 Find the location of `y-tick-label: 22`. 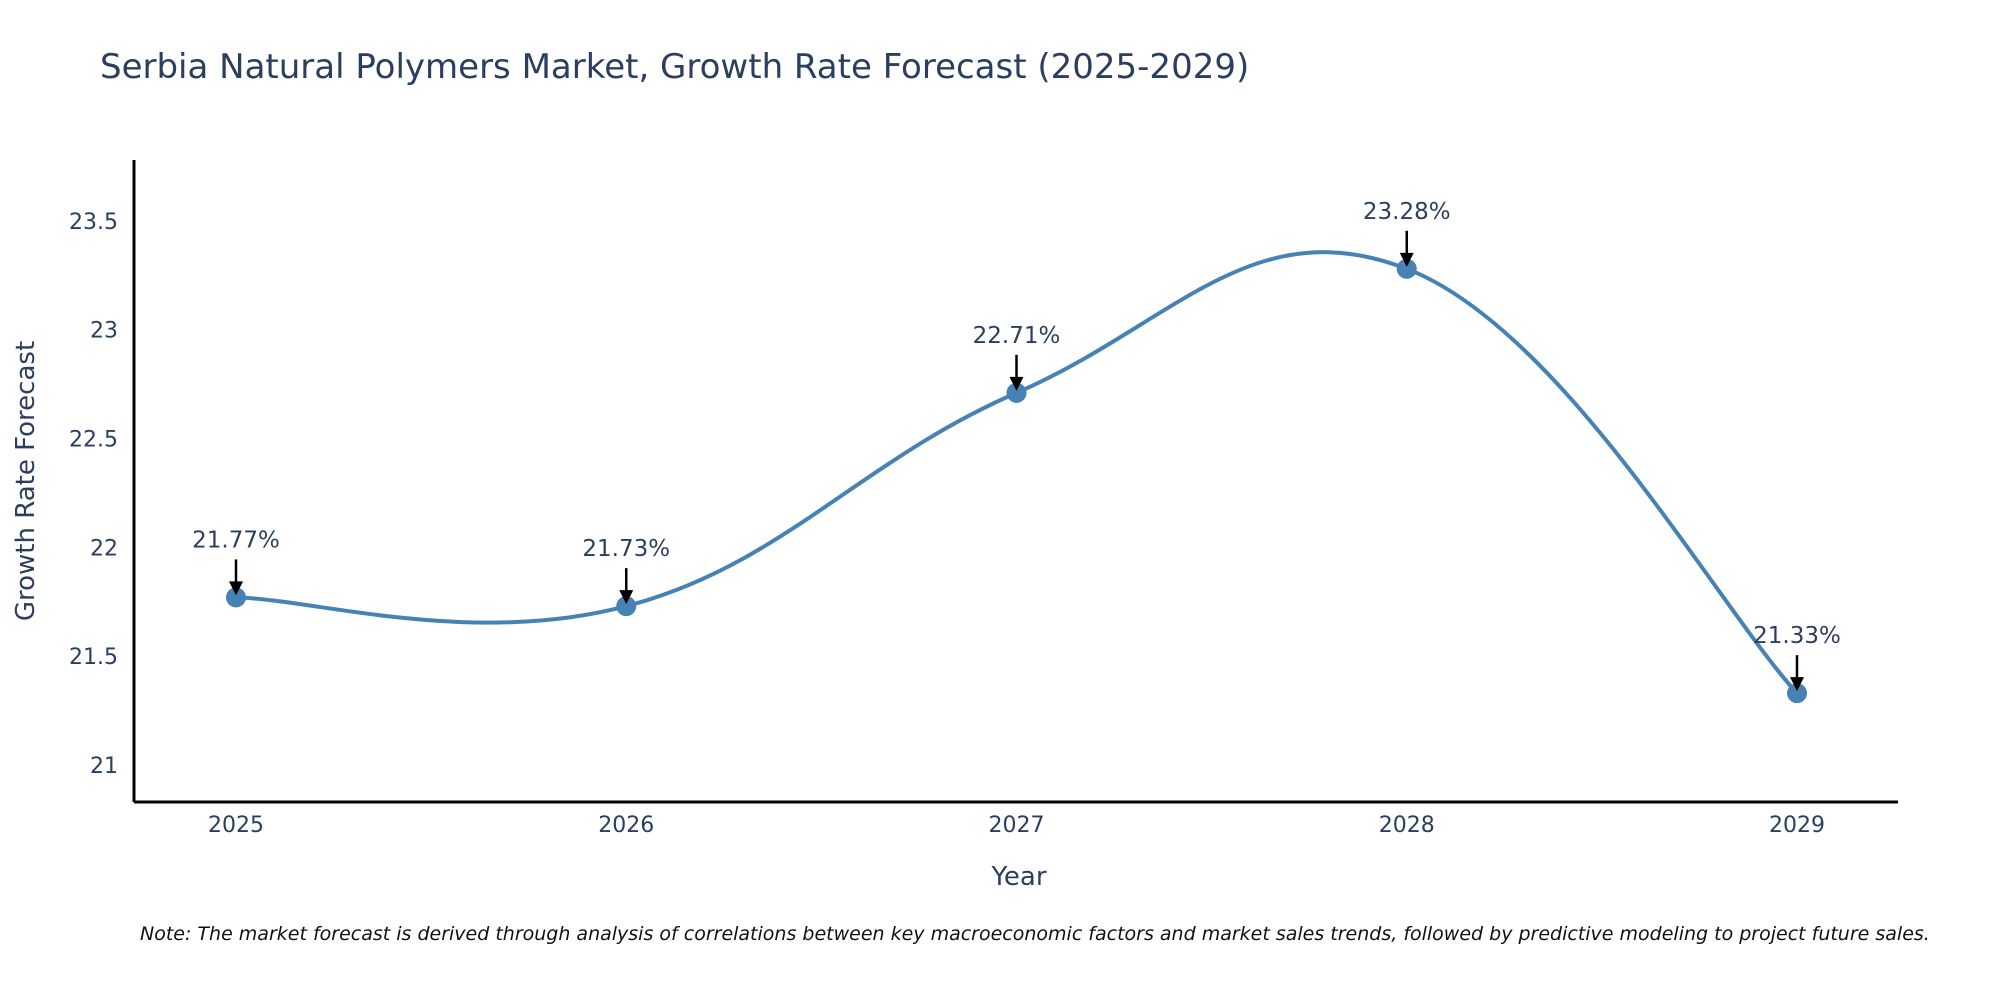

y-tick-label: 22 is located at coordinates (104, 548).